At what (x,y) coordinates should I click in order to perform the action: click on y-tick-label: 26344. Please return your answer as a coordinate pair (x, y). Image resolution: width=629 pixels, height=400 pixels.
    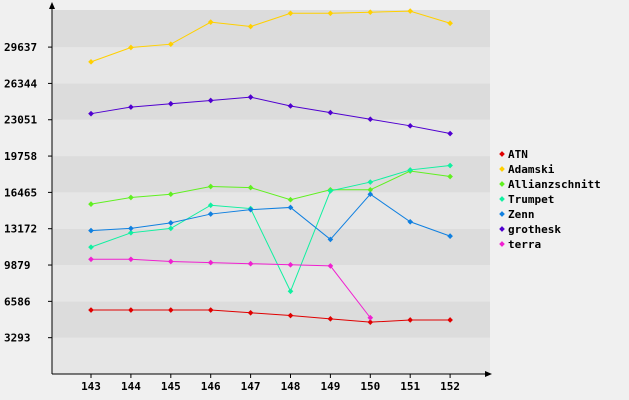
    Looking at the image, I should click on (20, 83).